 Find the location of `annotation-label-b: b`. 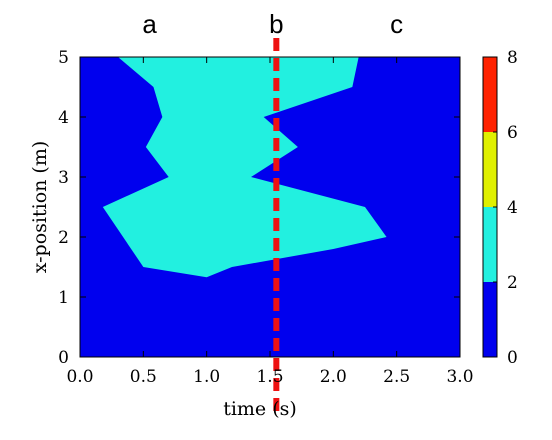

annotation-label-b: b is located at coordinates (276, 24).